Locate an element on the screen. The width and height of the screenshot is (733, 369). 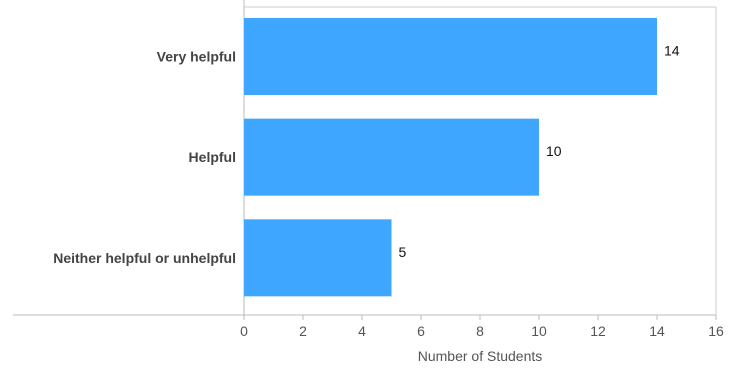
category-label-0: Very helpful is located at coordinates (196, 57).